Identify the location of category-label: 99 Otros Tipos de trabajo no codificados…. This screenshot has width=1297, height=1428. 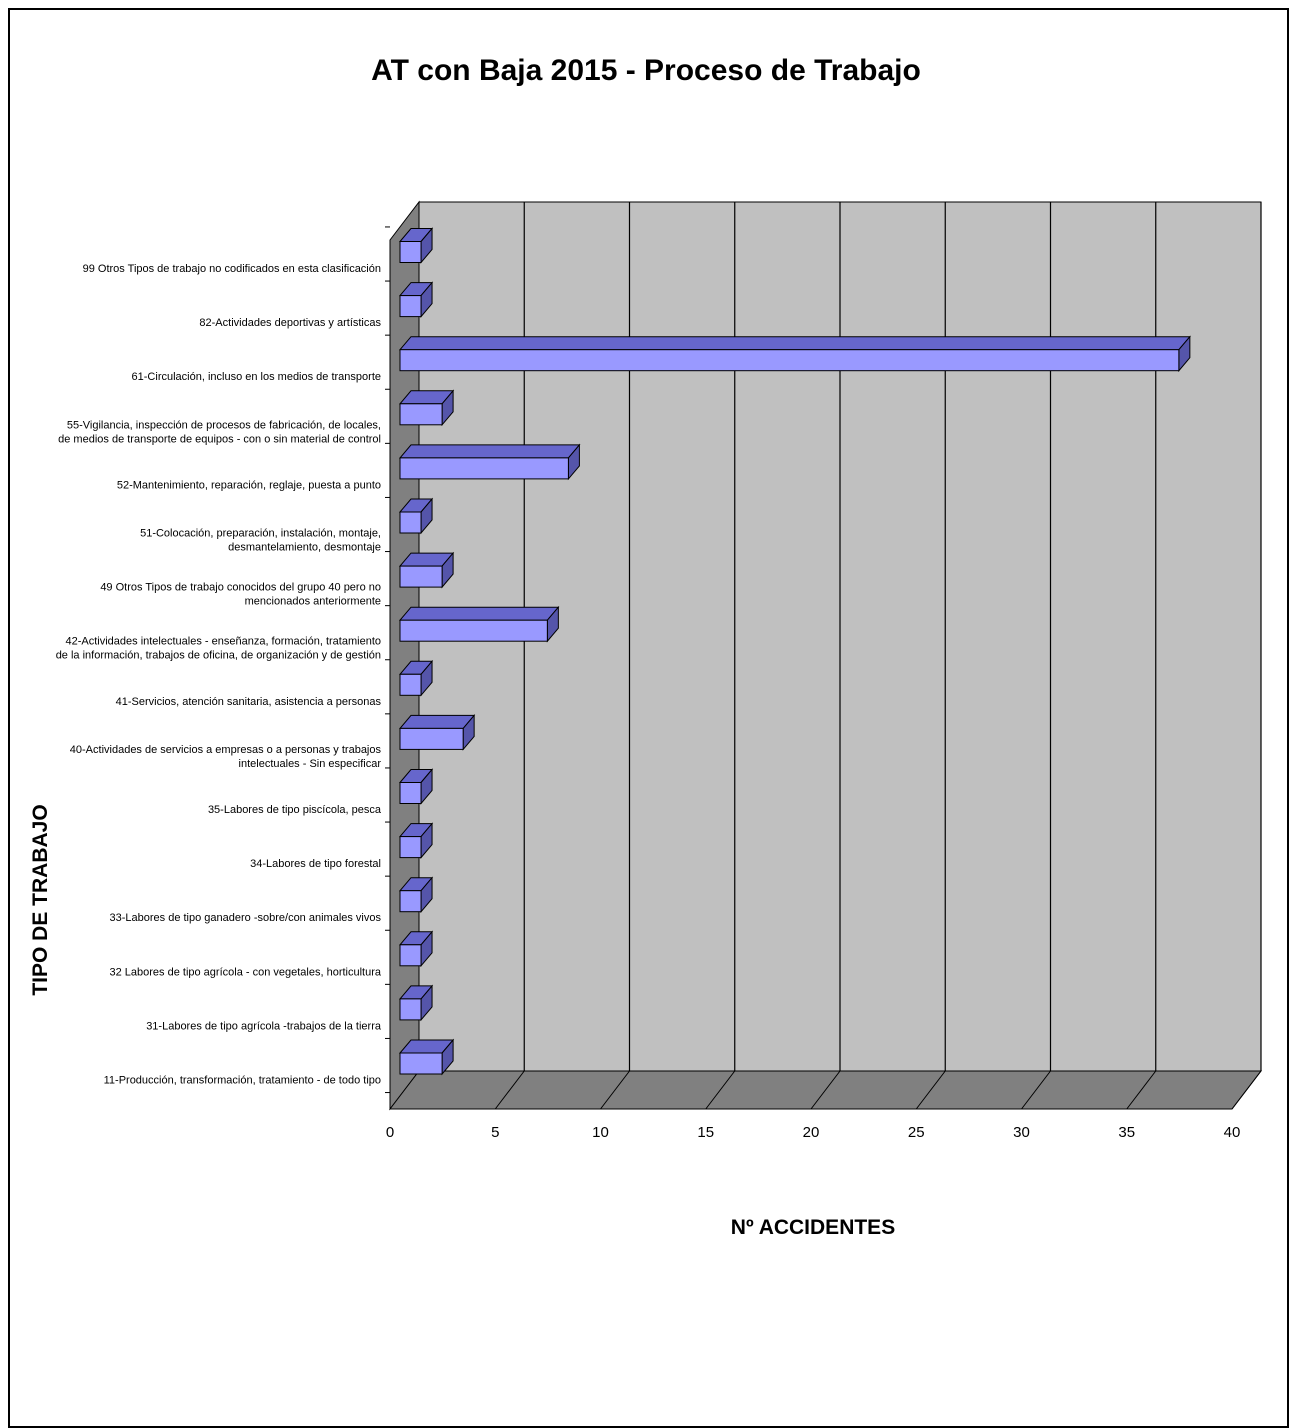
(232, 269).